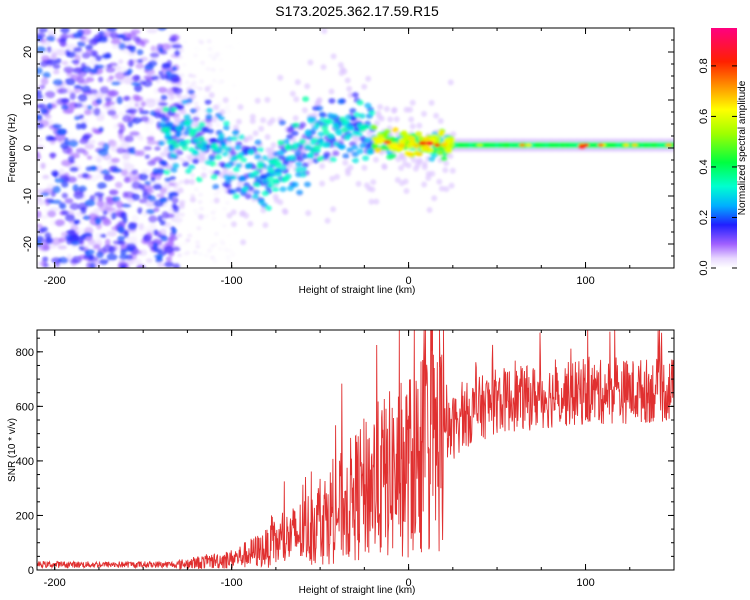 Image resolution: width=750 pixels, height=600 pixels. I want to click on colorbar-label: Normalized spectral amplitude, so click(742, 147).